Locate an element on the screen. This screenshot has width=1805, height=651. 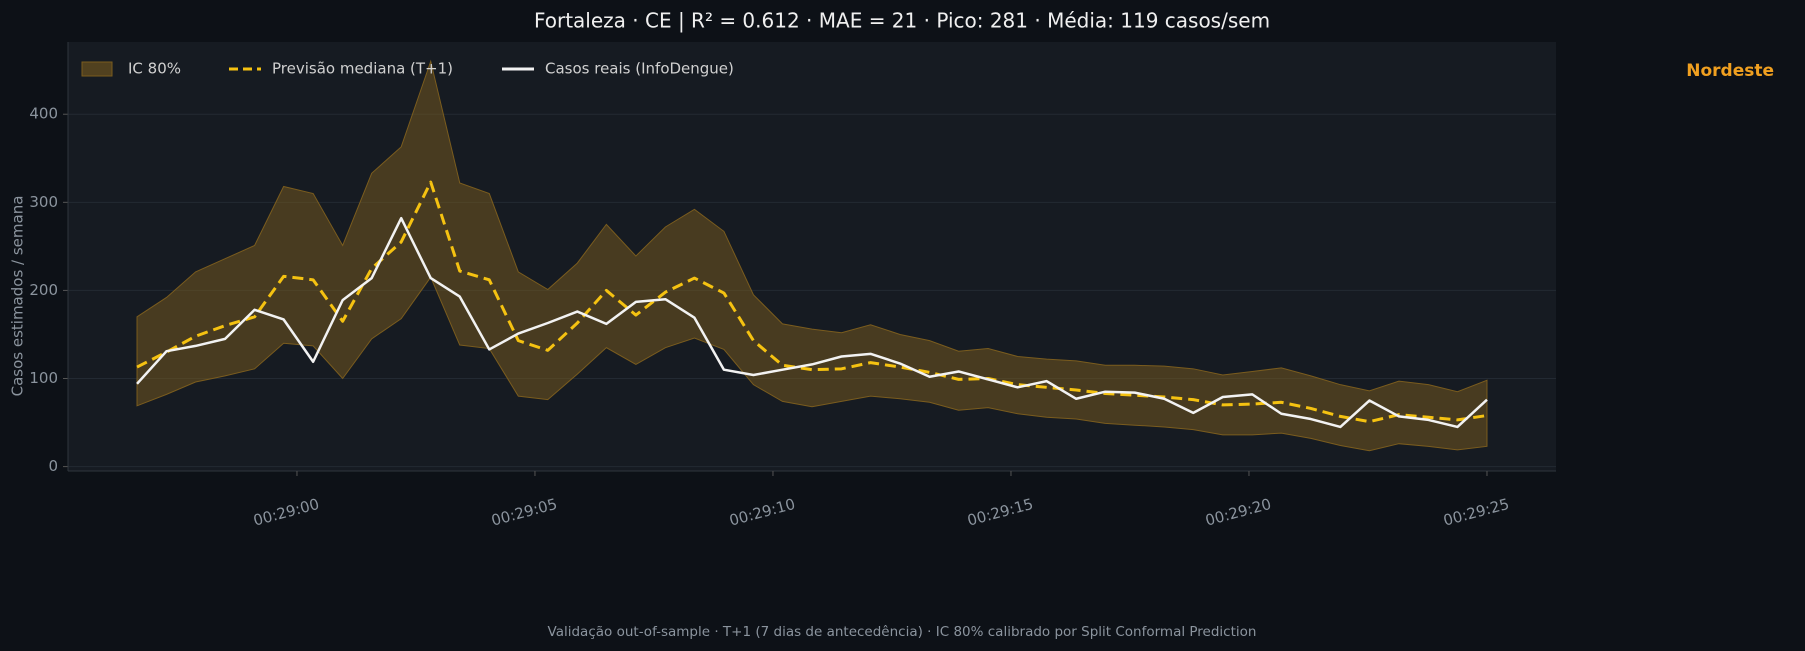
region-label: Nordeste is located at coordinates (1730, 71).